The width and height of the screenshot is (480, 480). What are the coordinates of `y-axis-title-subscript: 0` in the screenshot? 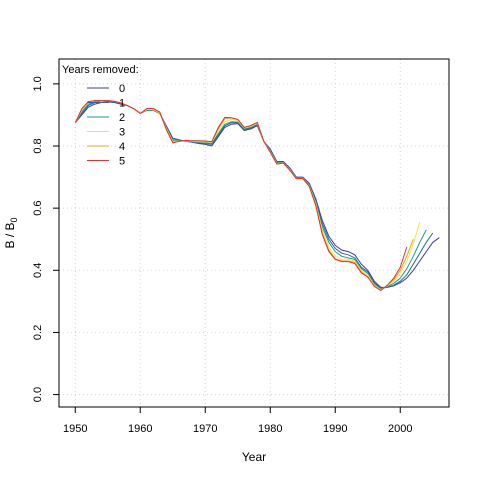 It's located at (14, 219).